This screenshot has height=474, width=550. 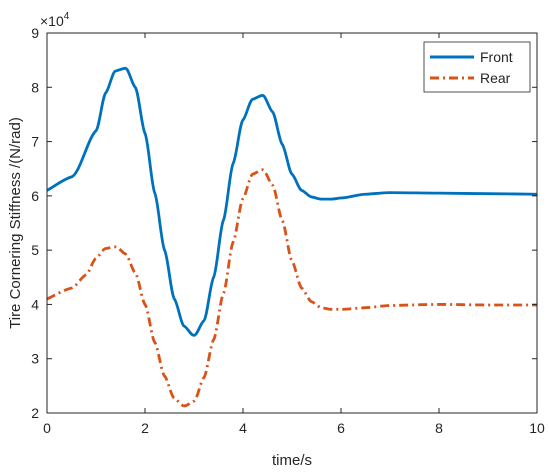 What do you see at coordinates (67, 16) in the screenshot?
I see `y-exponent-power: 4` at bounding box center [67, 16].